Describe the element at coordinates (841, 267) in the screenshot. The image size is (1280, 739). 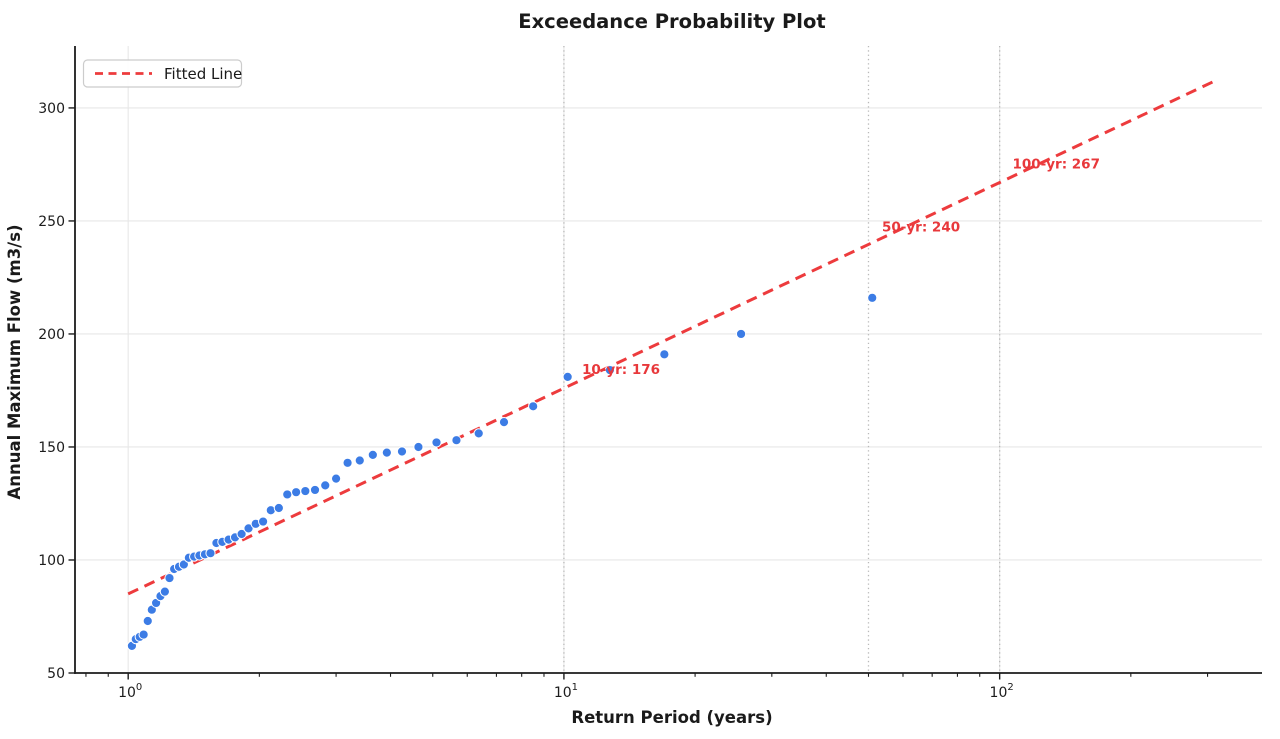
I see `annotations: 10-yr: 176 50-yr: 240 100-yr: 267` at that location.